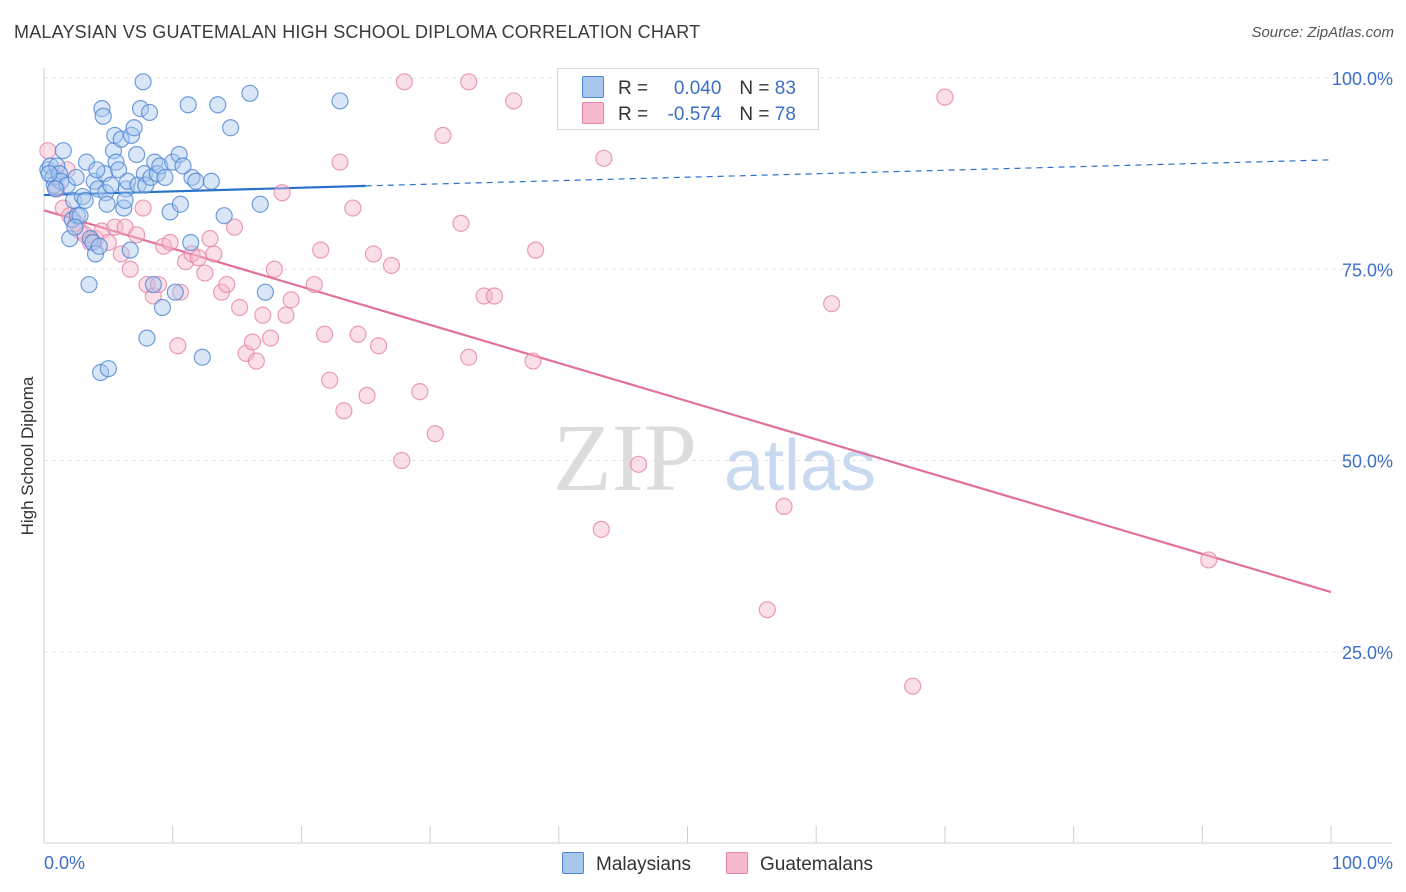 Image resolution: width=1406 pixels, height=892 pixels. Describe the element at coordinates (689, 88) in the screenshot. I see `legend-row-malaysians: R = 0.040 N = 83` at that location.